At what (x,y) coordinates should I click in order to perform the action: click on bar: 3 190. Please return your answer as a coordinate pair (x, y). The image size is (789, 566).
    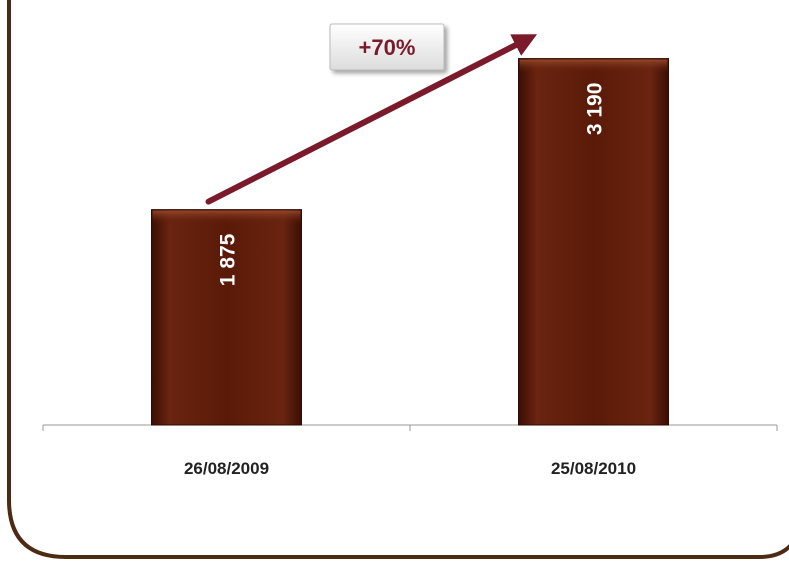
    Looking at the image, I should click on (593, 242).